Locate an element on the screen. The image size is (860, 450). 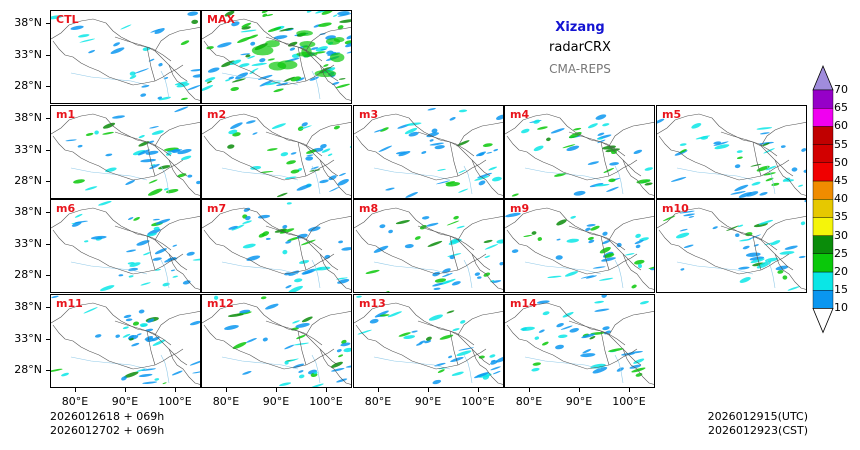
river-line is located at coordinates (423, 369).